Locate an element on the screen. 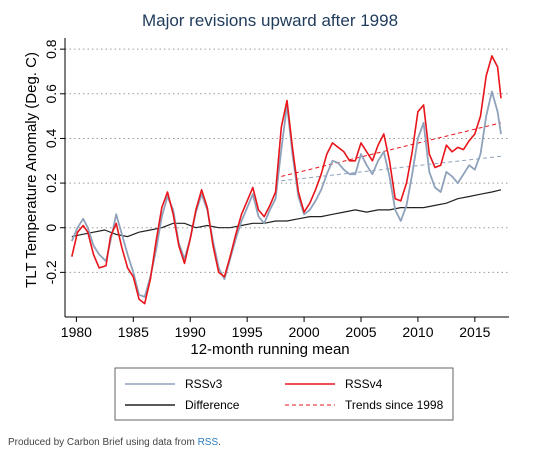 The width and height of the screenshot is (542, 457). y-tick-label: -0.2 is located at coordinates (51, 272).